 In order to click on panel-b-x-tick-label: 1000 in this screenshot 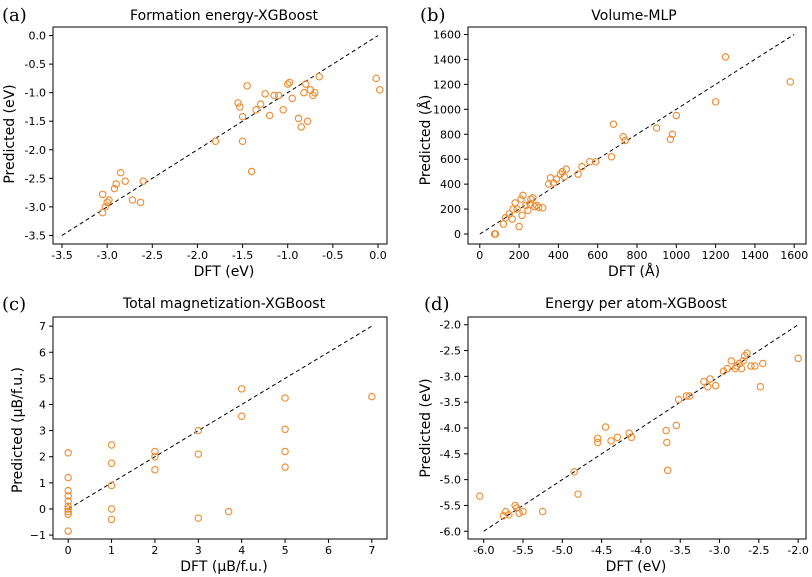, I will do `click(676, 255)`.